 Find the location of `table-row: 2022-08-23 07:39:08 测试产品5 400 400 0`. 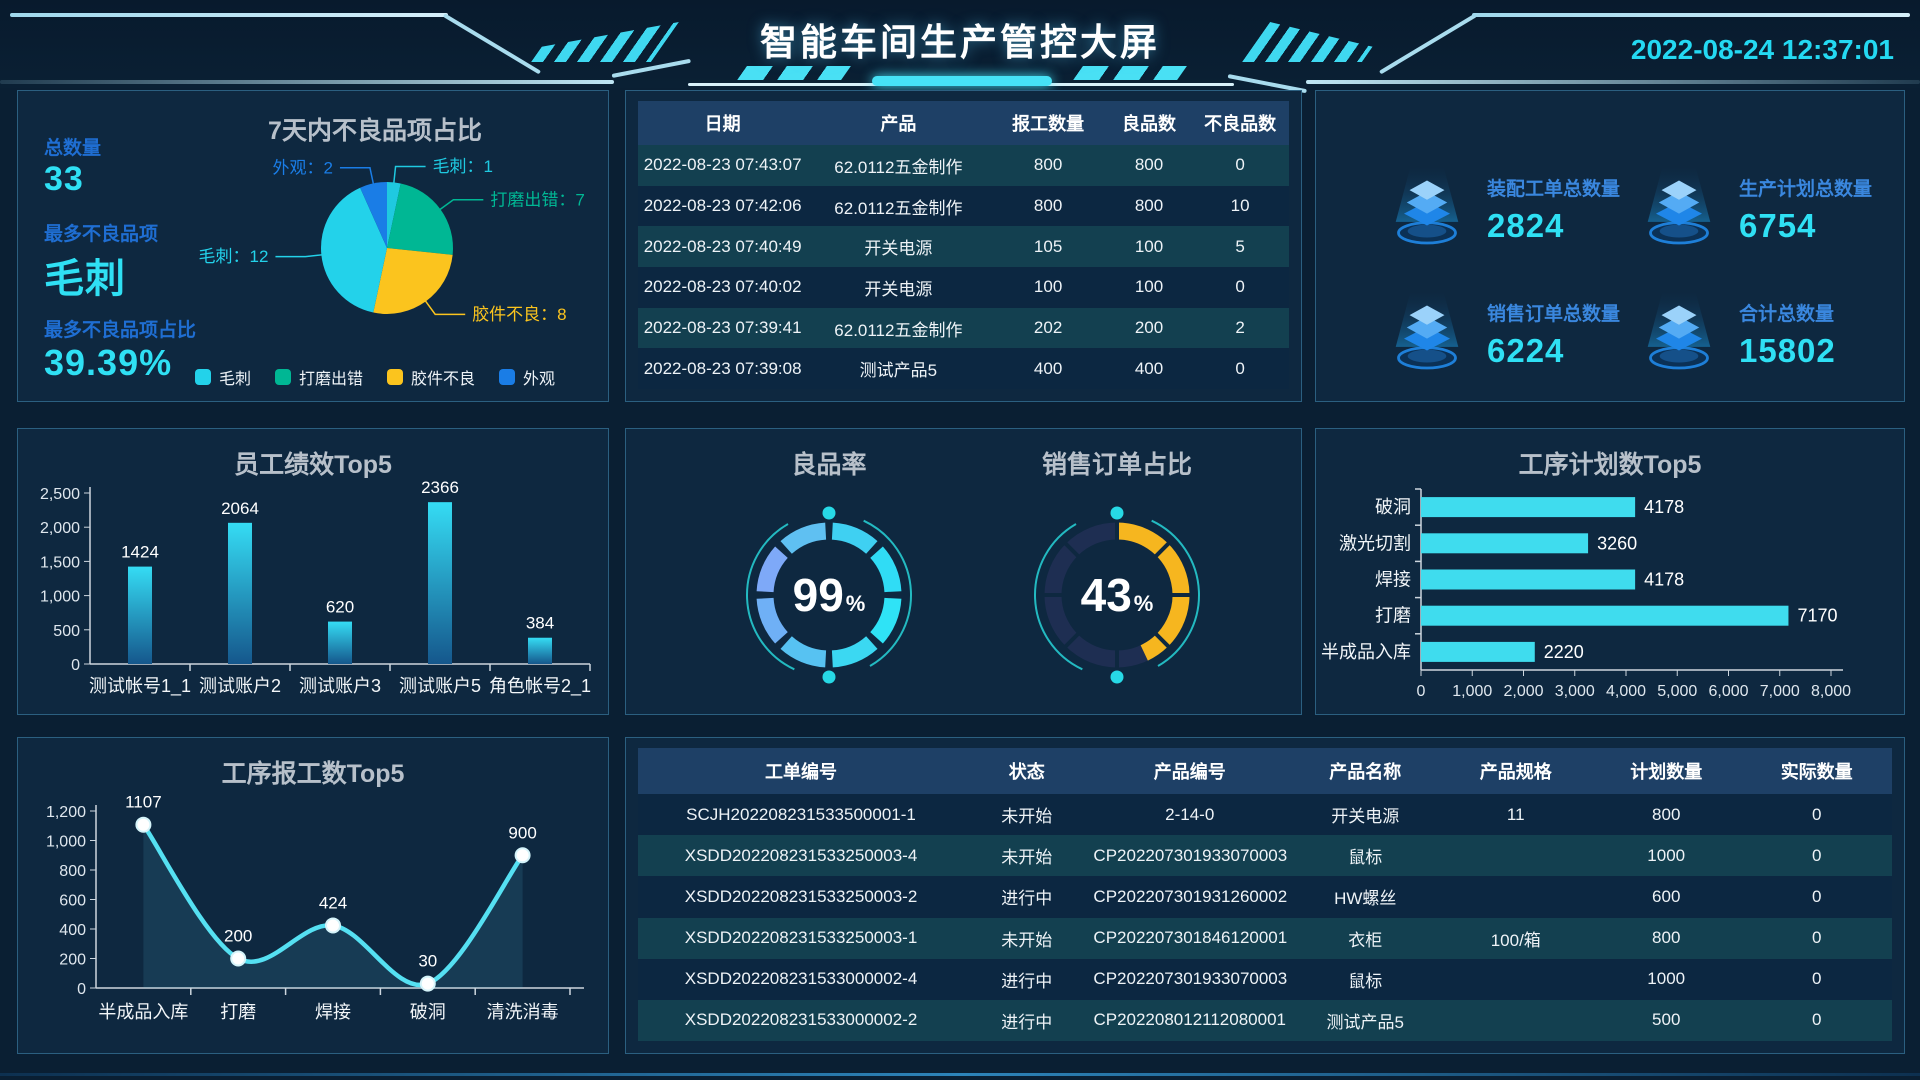

table-row: 2022-08-23 07:39:08 测试产品5 400 400 0 is located at coordinates (963, 369).